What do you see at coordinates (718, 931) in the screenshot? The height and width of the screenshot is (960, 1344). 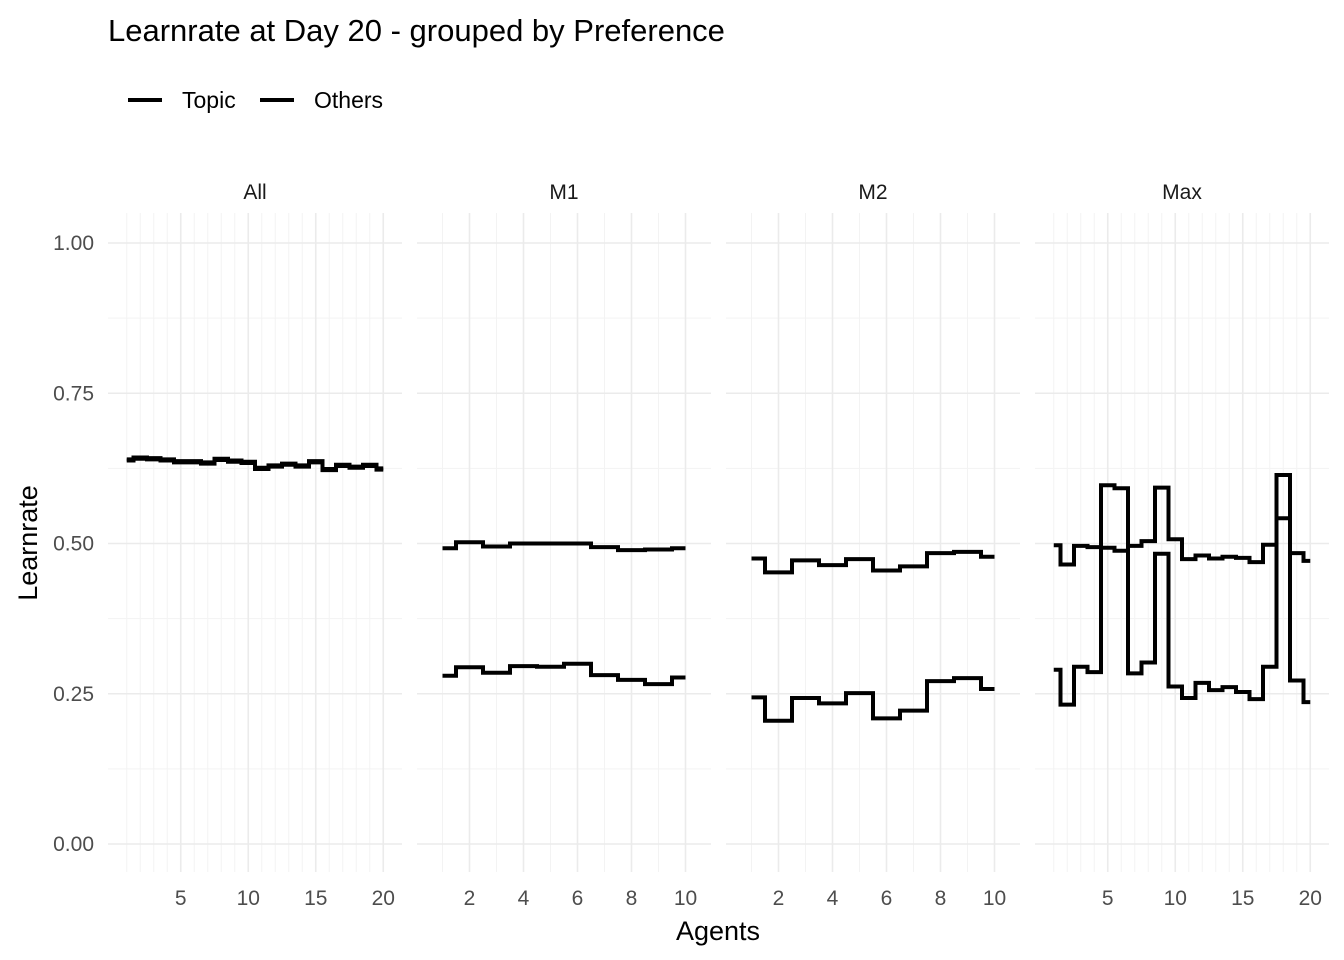 I see `x-axis-title: Agents` at bounding box center [718, 931].